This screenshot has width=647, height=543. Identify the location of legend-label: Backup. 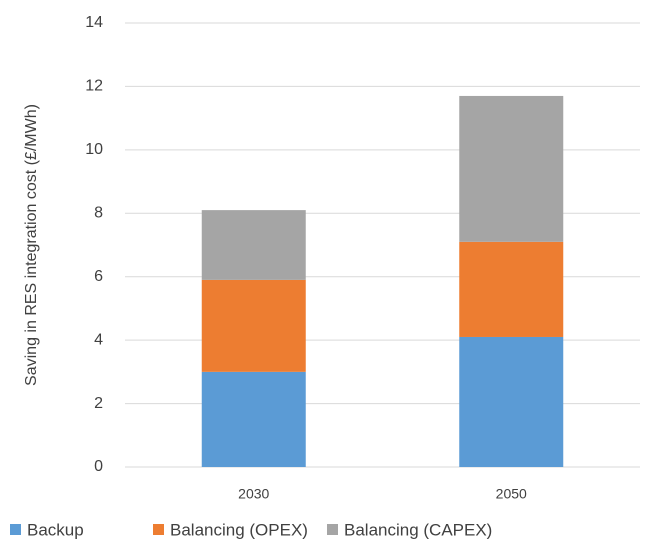
(55, 529).